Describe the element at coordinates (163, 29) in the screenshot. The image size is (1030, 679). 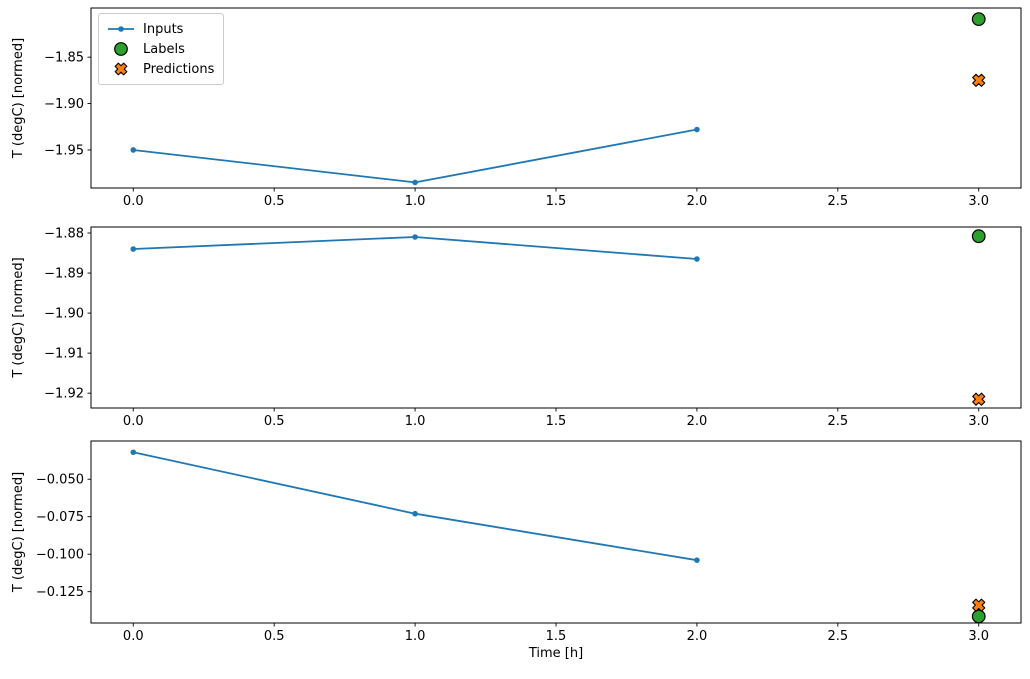
I see `legend-label: Inputs` at that location.